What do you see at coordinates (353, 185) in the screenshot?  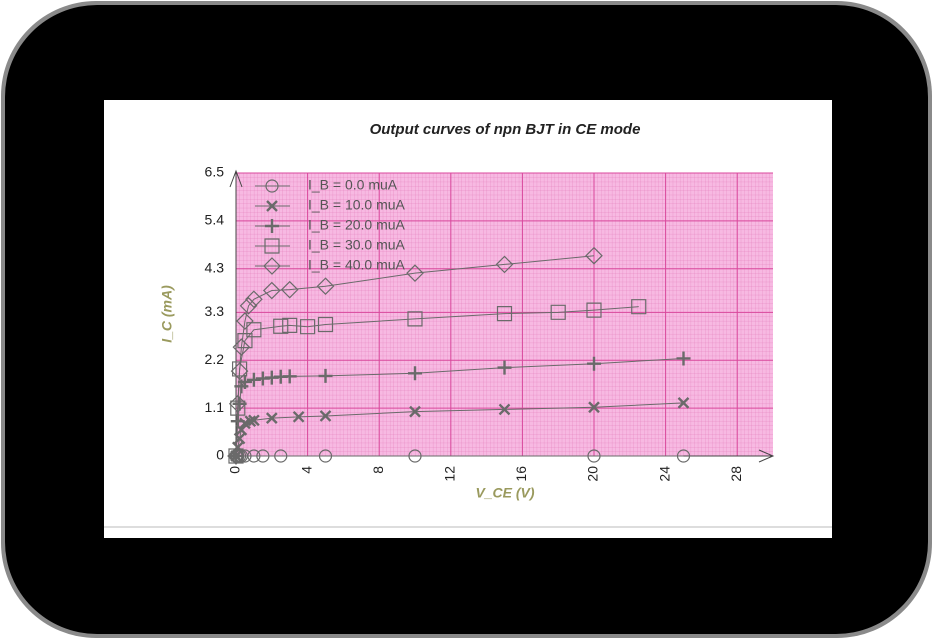 I see `legend-label: I_B = 0.0 muA` at bounding box center [353, 185].